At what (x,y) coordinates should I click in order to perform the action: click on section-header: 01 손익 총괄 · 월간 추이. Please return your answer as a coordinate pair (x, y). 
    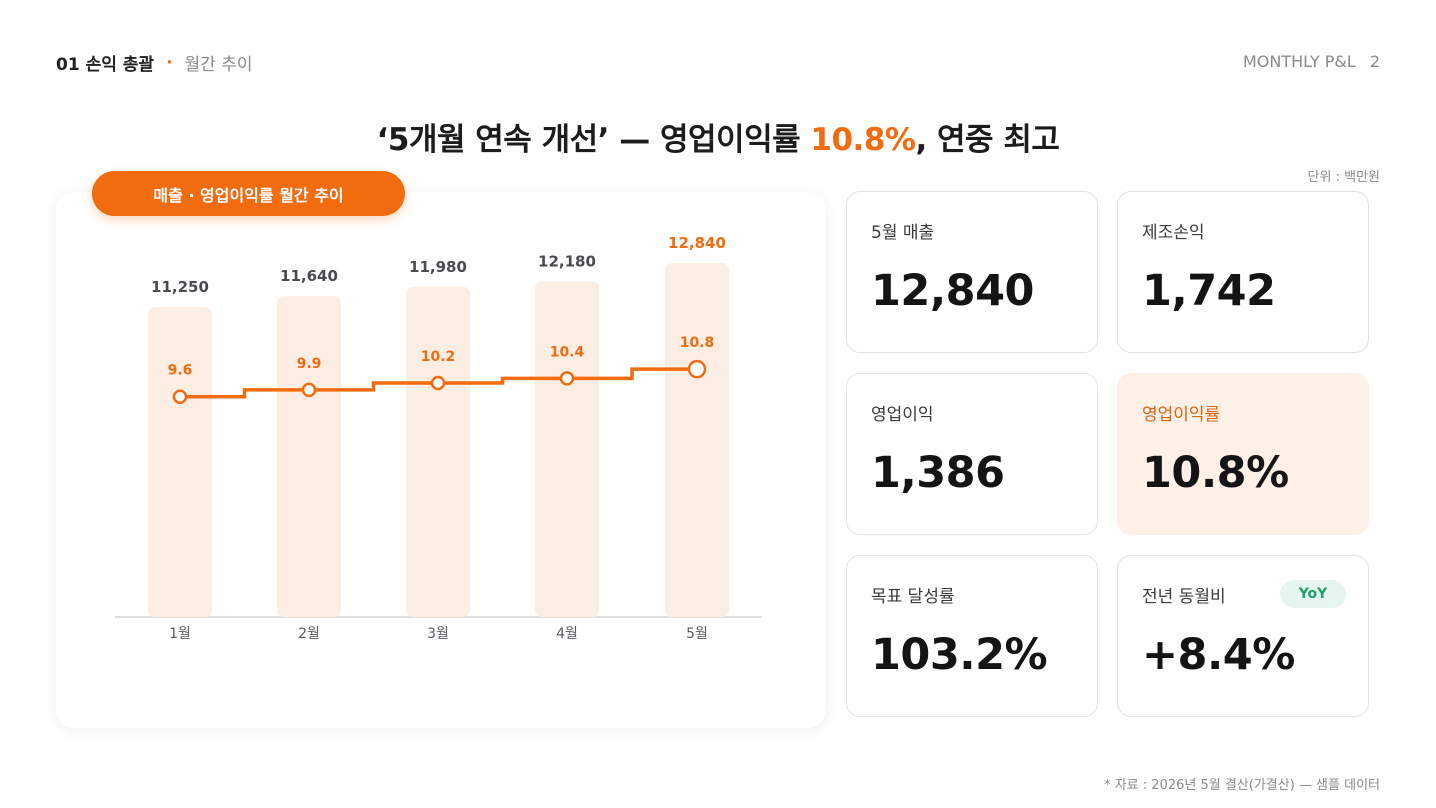
    Looking at the image, I should click on (154, 63).